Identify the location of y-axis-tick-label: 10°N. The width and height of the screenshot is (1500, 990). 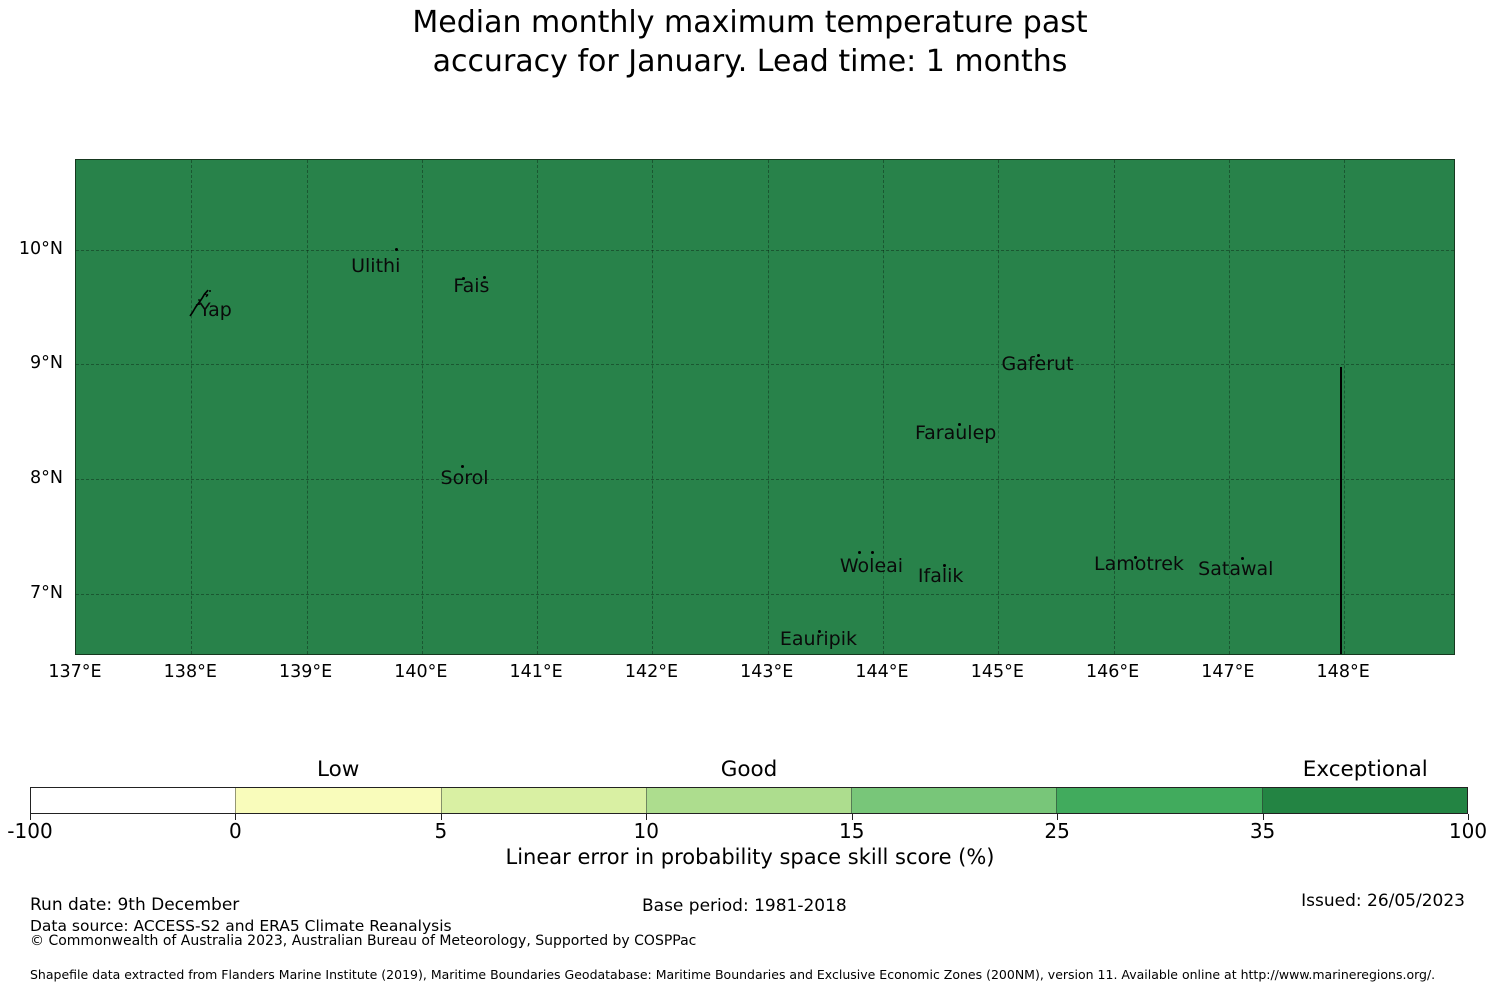
(40, 248).